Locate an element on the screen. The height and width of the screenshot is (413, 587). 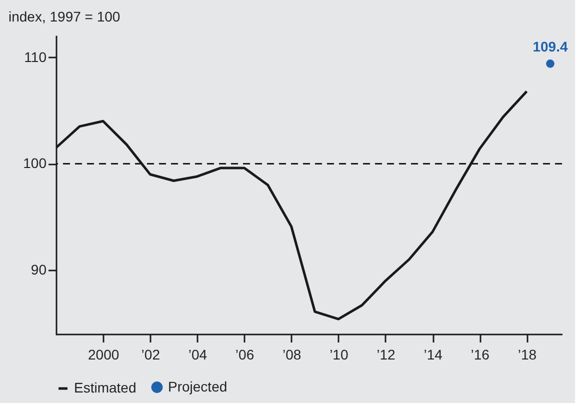
legend-label: Estimated is located at coordinates (105, 388).